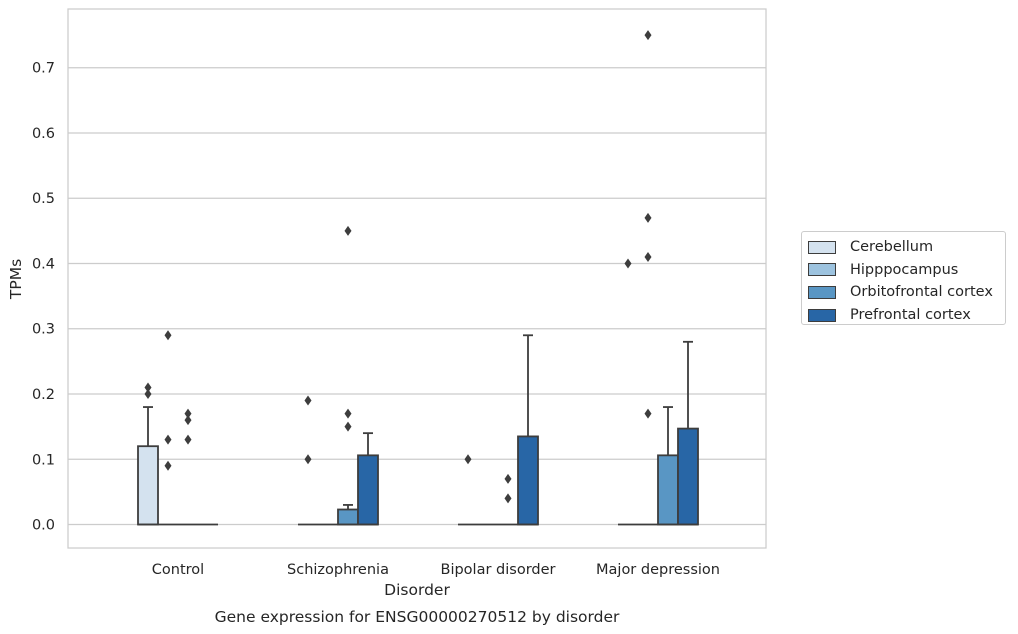  I want to click on legend-item-hippocampus: Hipppocampus, so click(906, 270).